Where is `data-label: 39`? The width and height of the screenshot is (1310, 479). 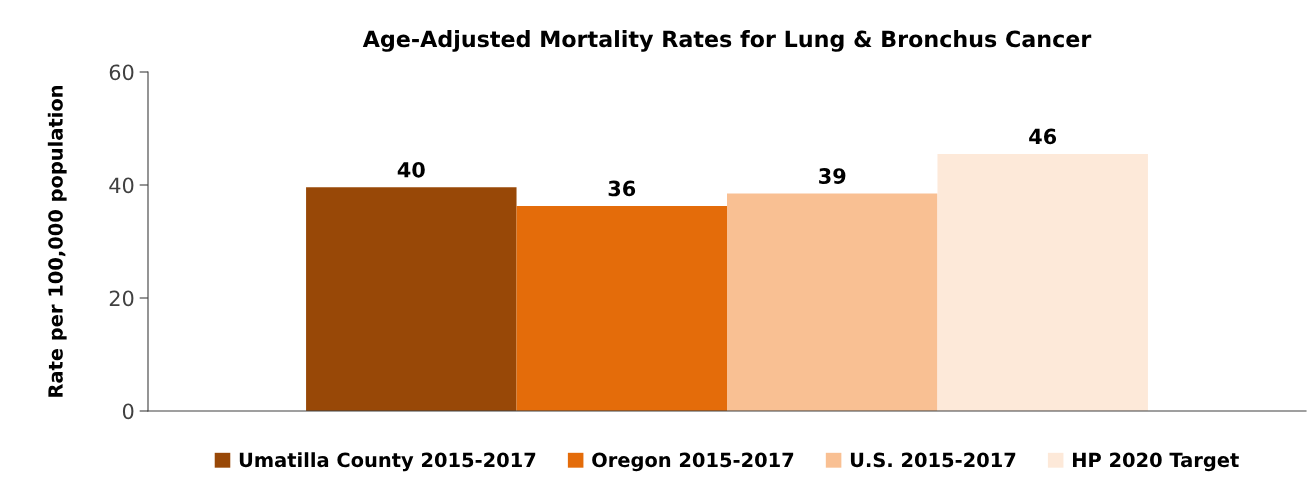
data-label: 39 is located at coordinates (832, 176).